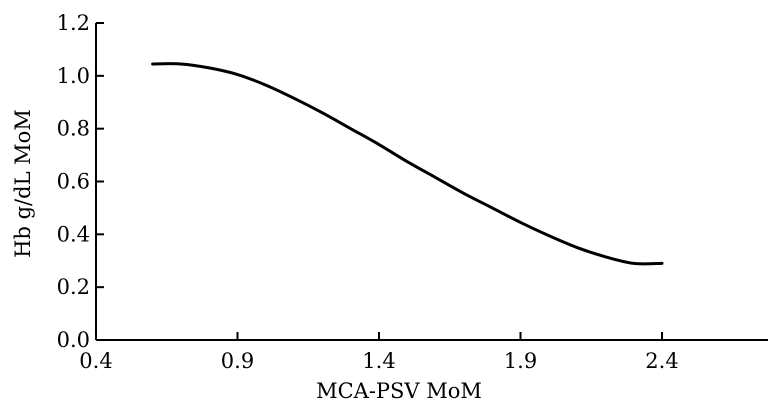  I want to click on y-tick-label: 0.6, so click(73, 182).